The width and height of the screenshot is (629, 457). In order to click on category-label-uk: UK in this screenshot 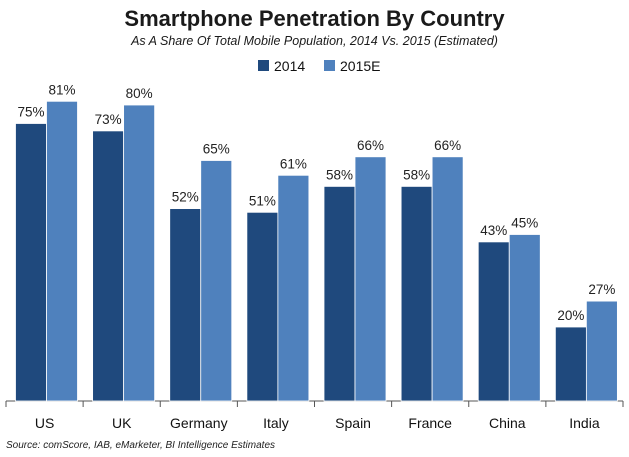, I will do `click(122, 423)`.